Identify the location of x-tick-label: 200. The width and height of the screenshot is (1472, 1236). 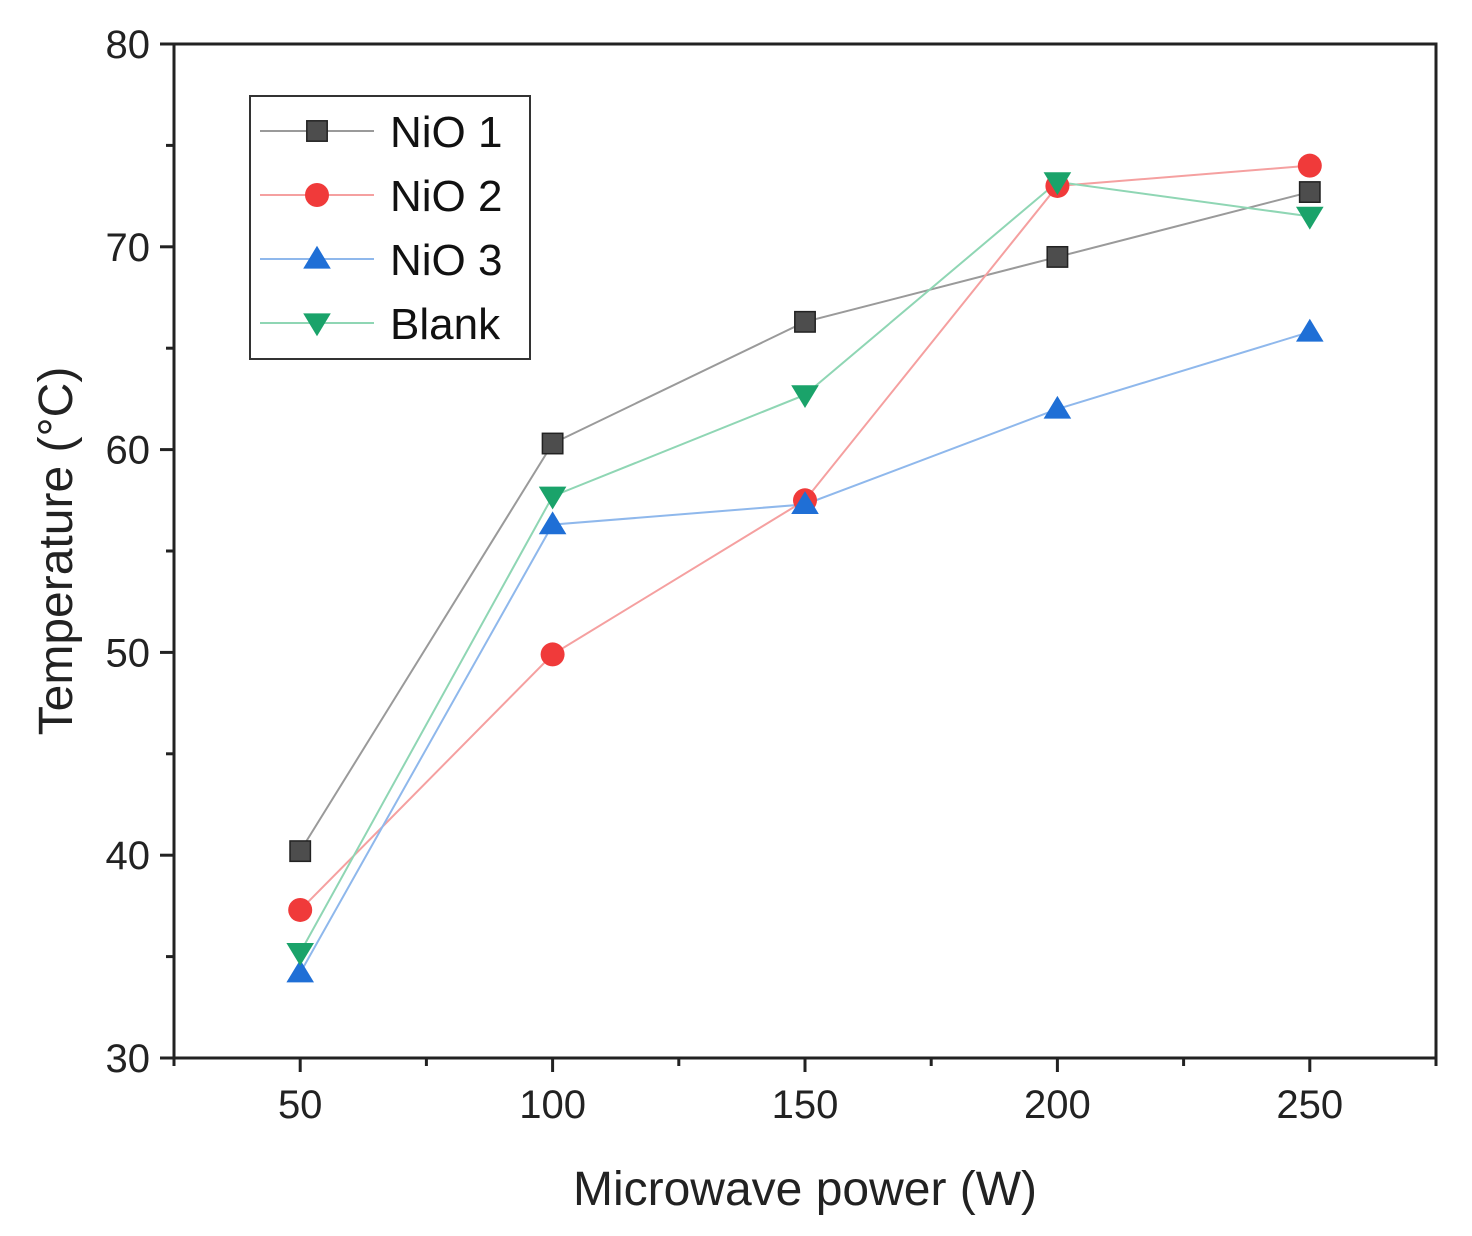
(1057, 1105).